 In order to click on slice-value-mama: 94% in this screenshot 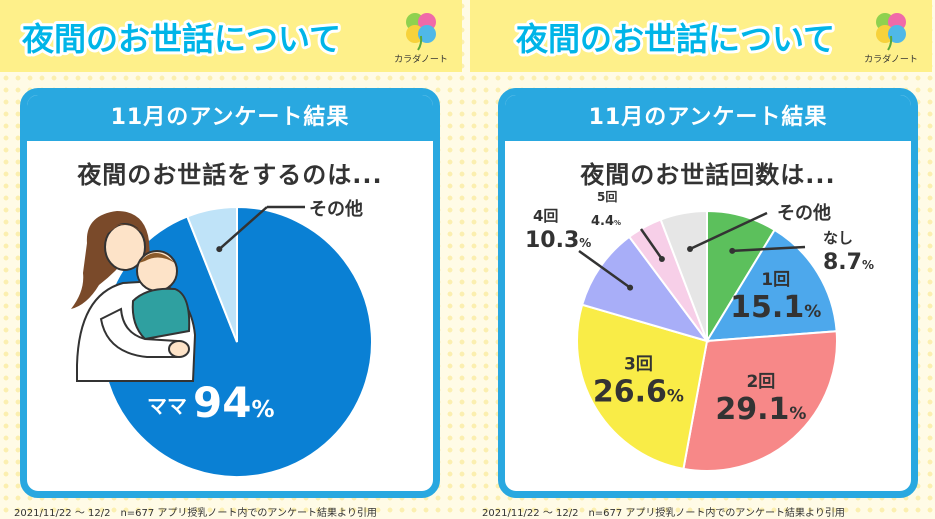, I will do `click(234, 402)`.